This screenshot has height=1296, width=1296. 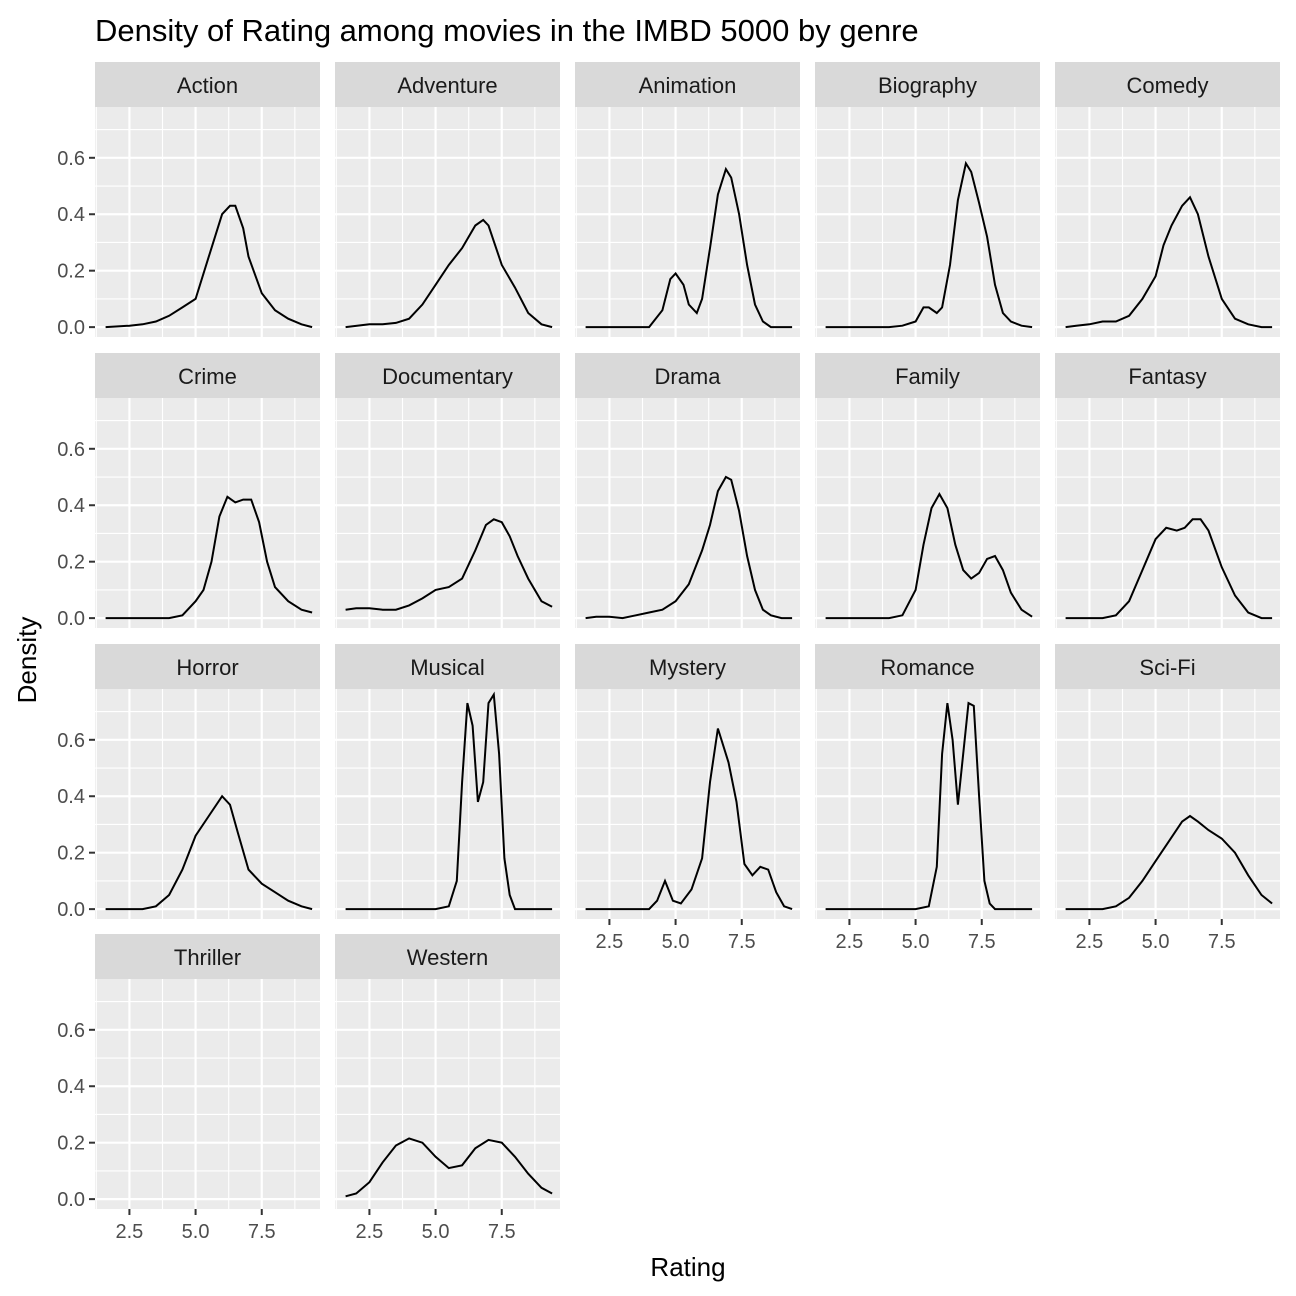 I want to click on facet-panel-documentary: Documentary, so click(x=447, y=490).